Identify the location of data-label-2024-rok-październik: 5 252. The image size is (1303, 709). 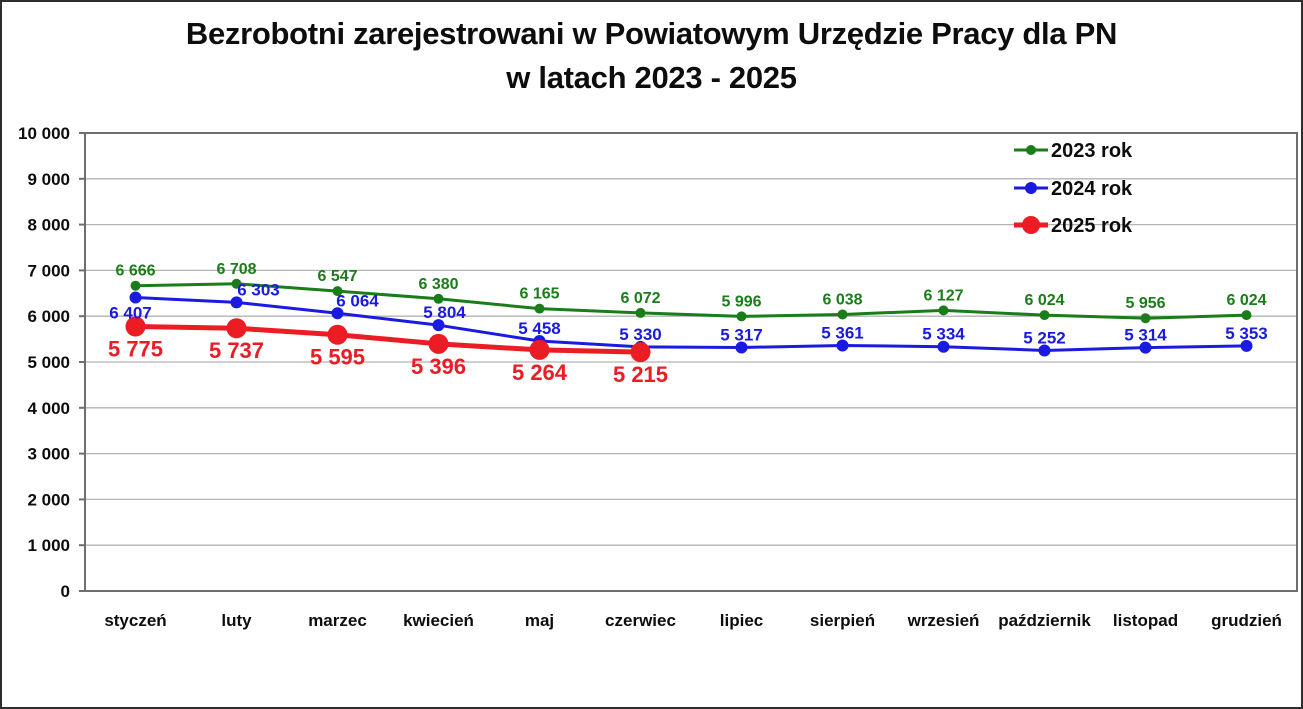
(1044, 337).